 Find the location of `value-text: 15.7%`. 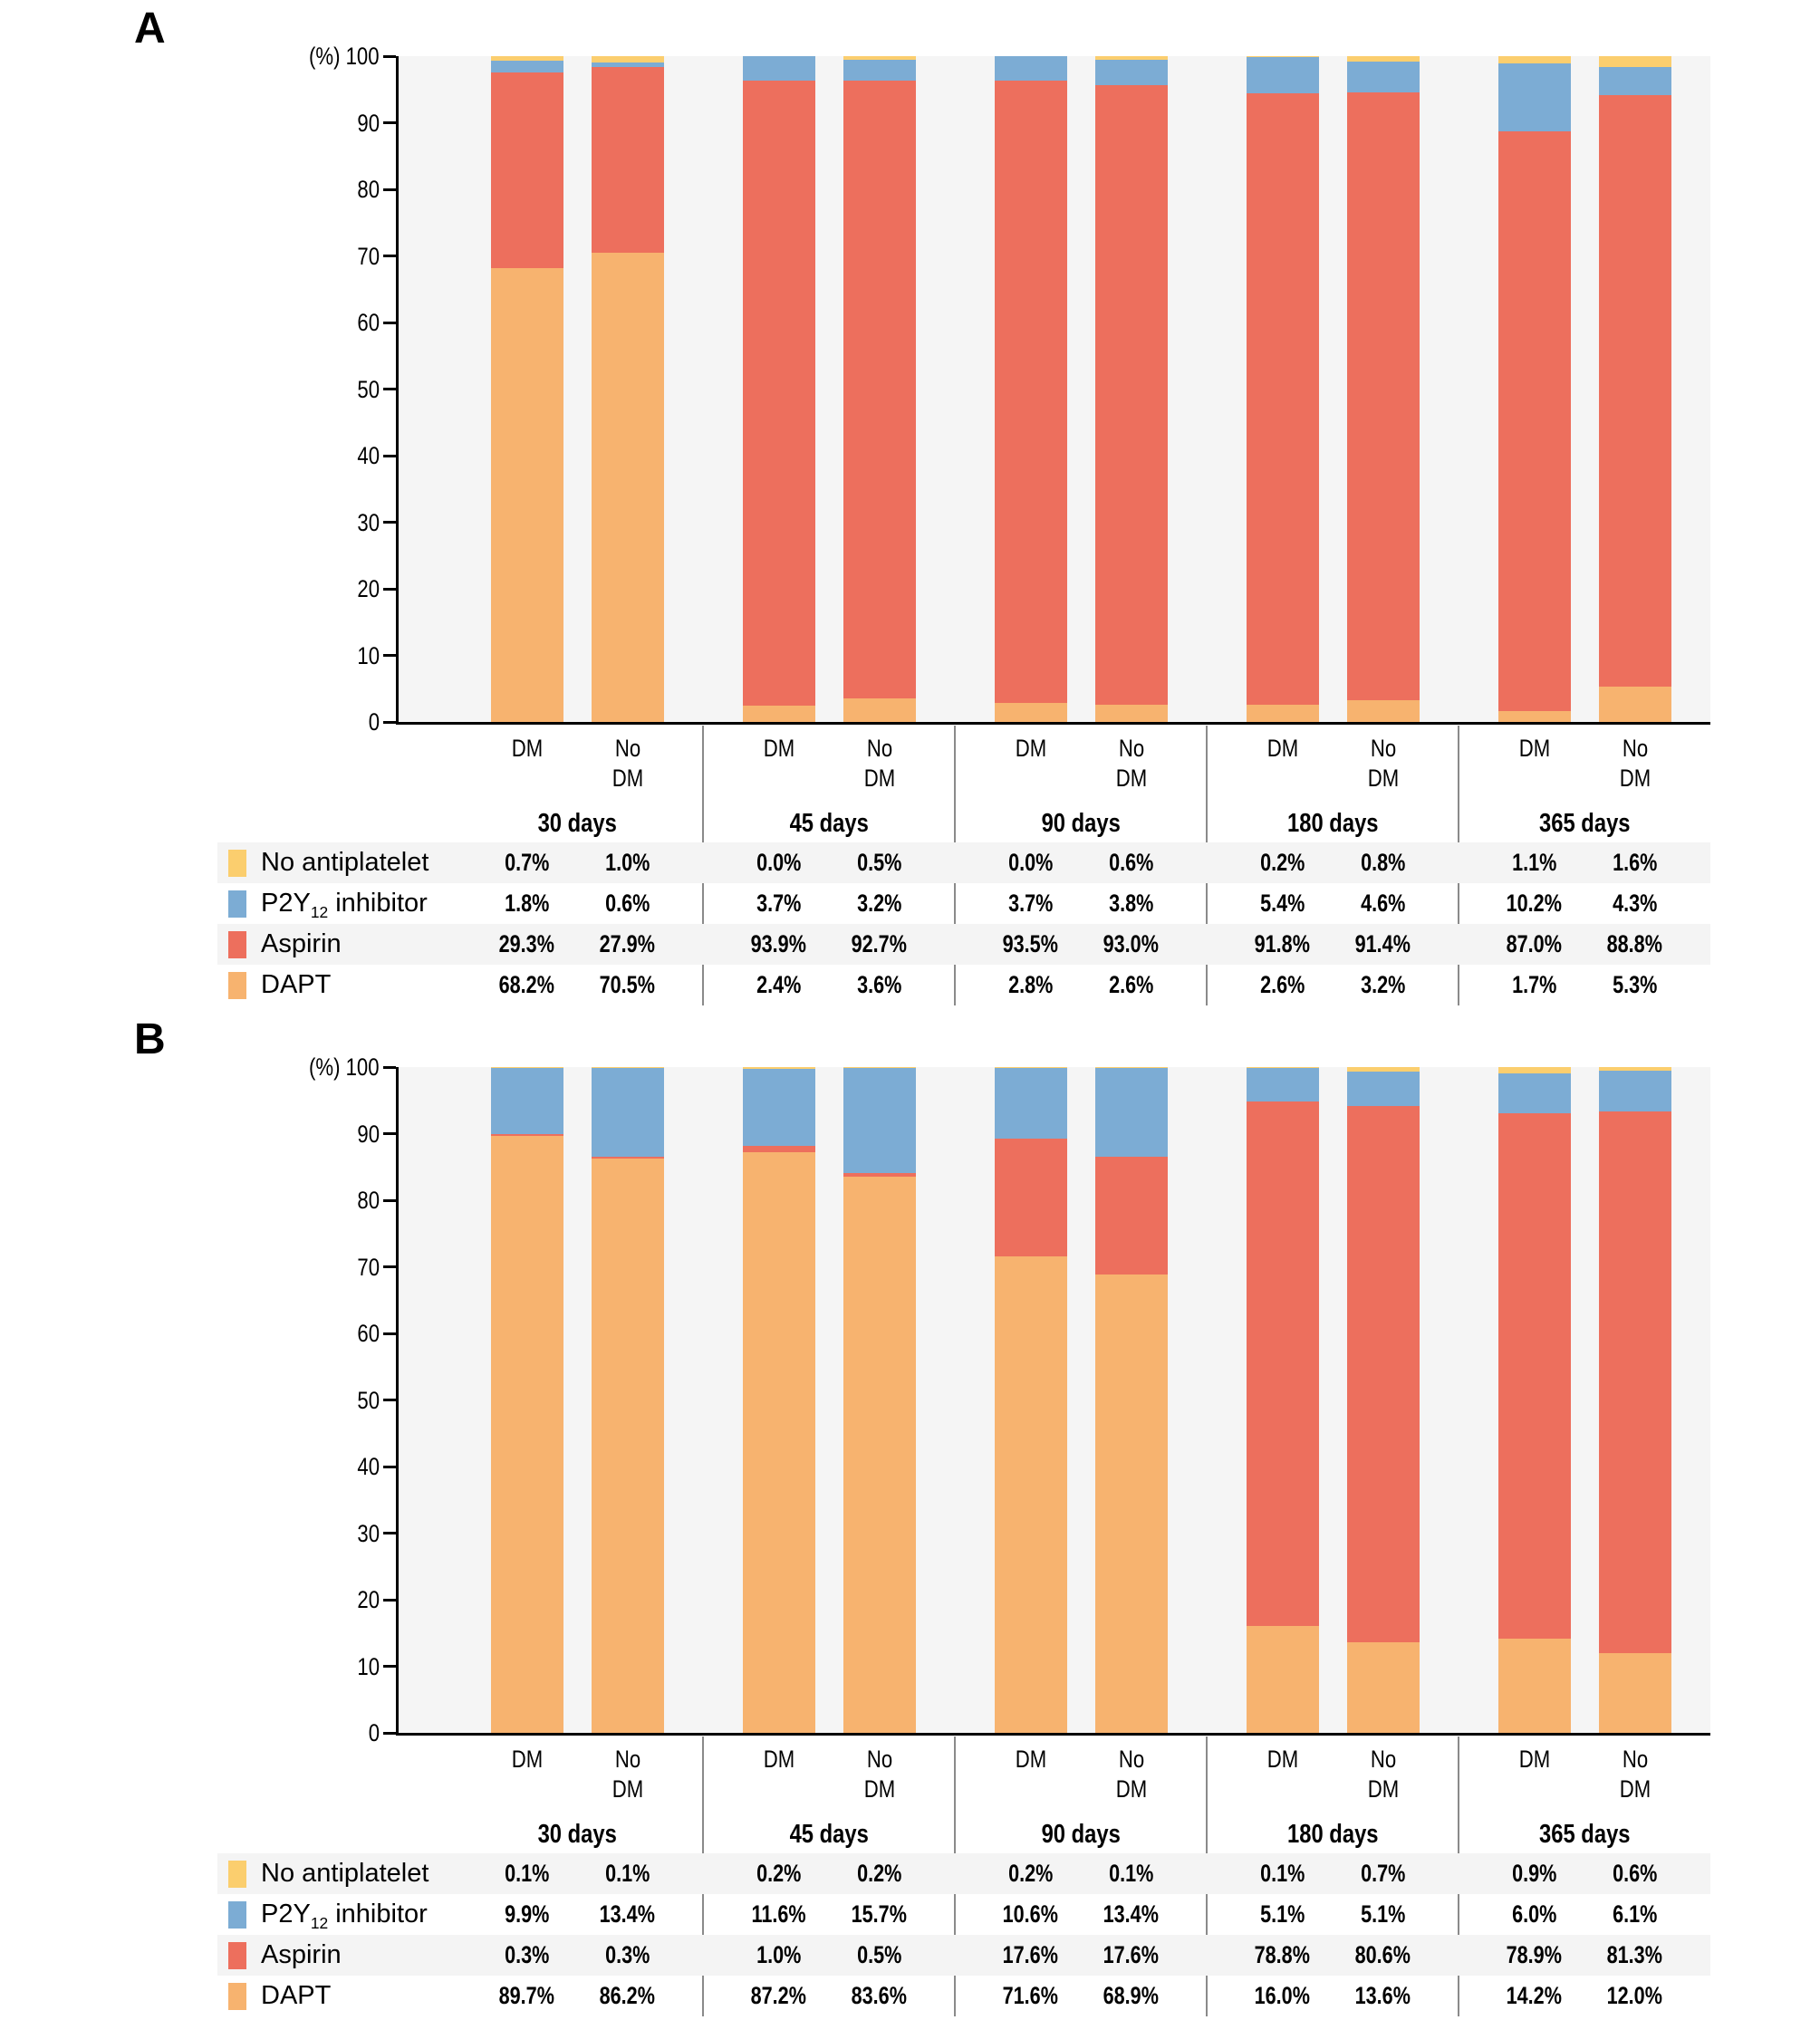

value-text: 15.7% is located at coordinates (879, 1914).